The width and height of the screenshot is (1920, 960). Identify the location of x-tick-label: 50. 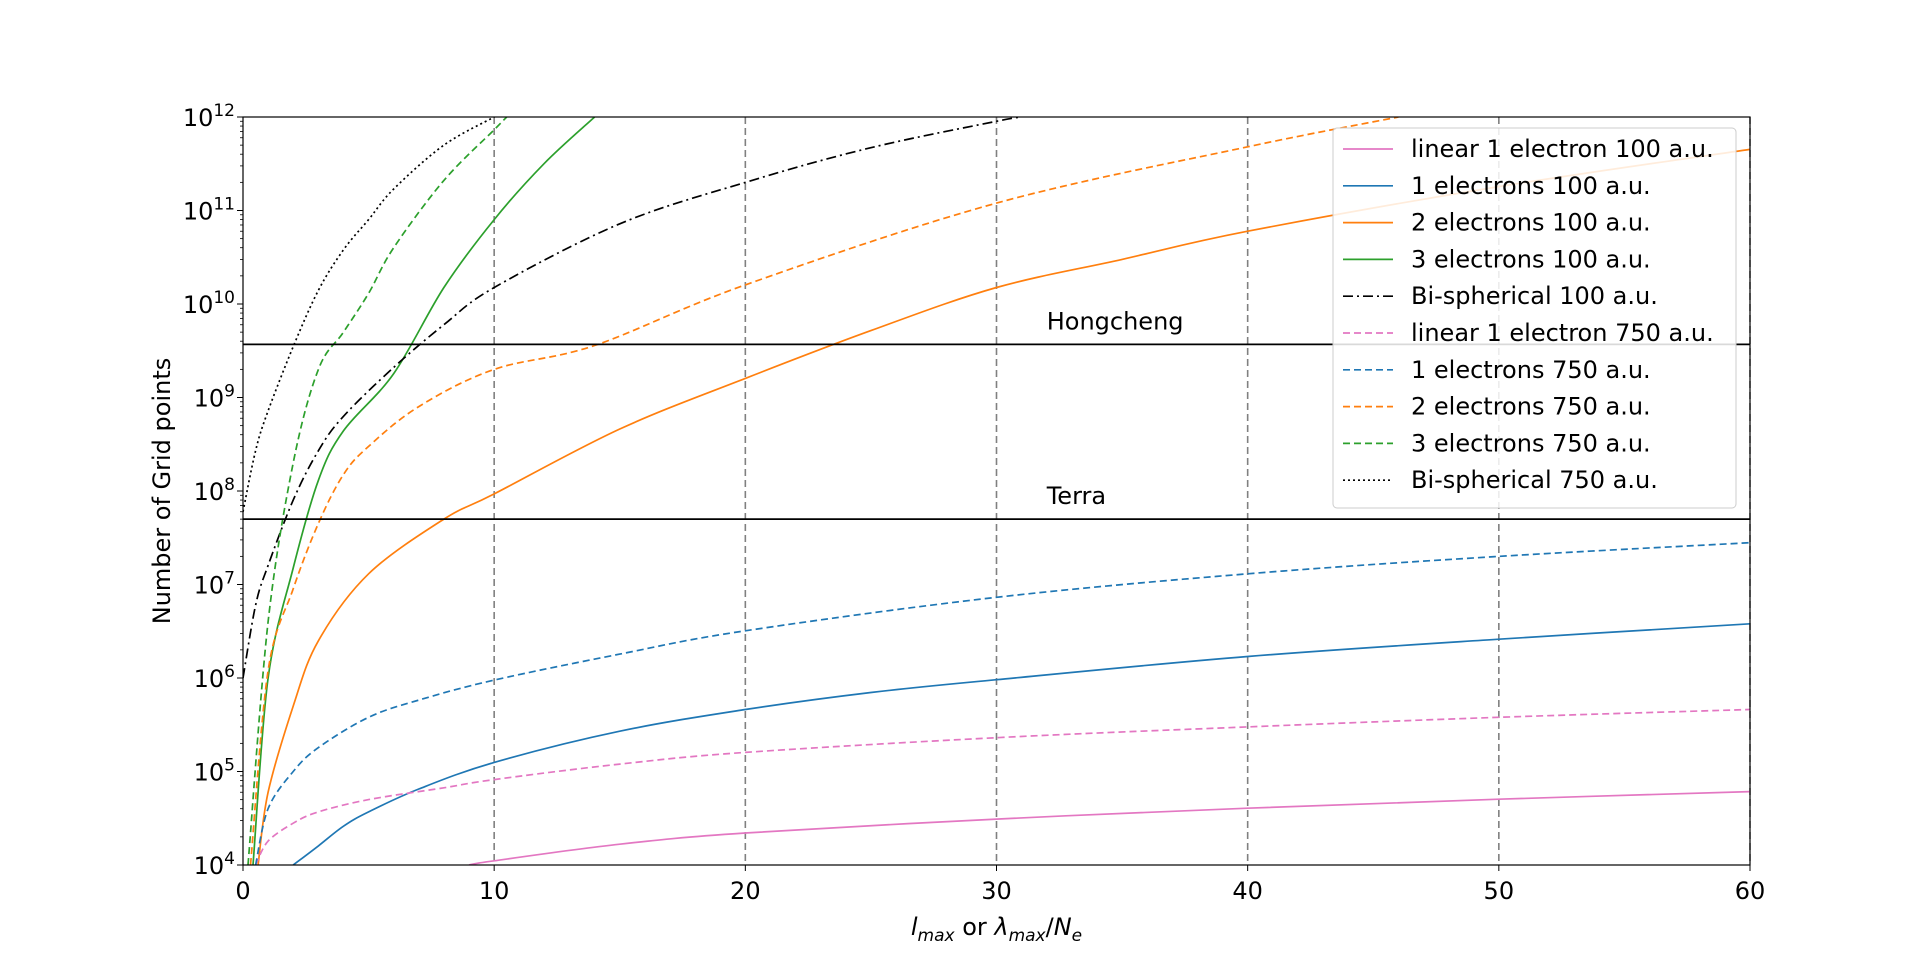
(1499, 891).